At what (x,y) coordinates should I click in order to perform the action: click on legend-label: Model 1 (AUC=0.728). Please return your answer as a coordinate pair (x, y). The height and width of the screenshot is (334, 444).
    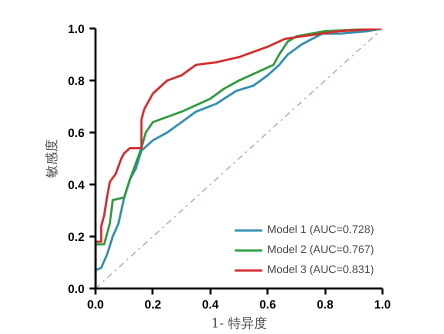
    Looking at the image, I should click on (320, 230).